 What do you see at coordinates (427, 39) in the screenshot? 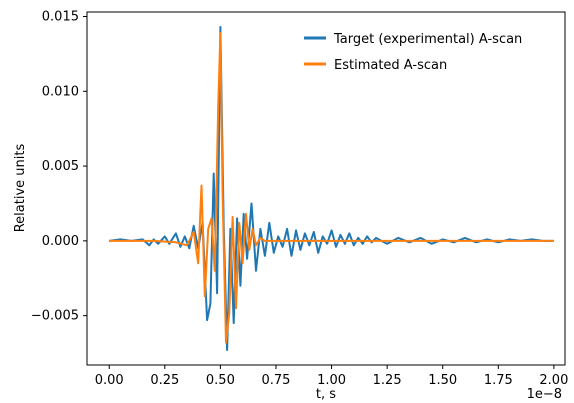
I see `legend-label-target: Target (experimental) A-scan` at bounding box center [427, 39].